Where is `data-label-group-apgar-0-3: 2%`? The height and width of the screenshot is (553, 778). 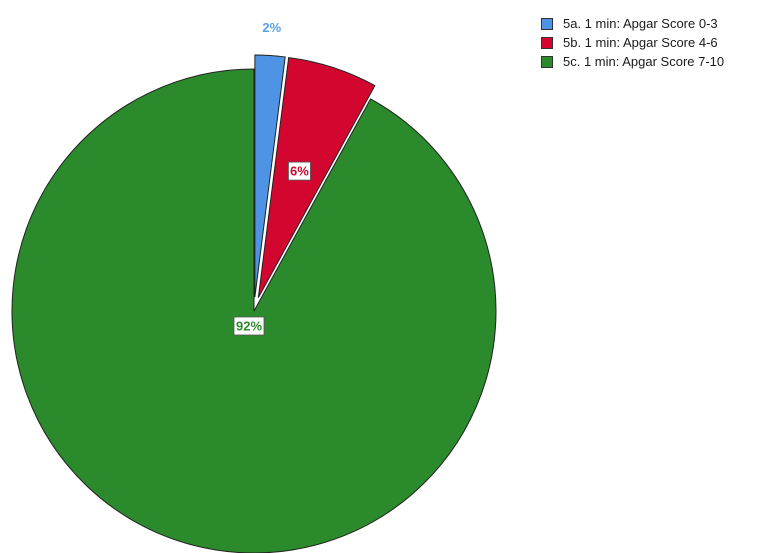 data-label-group-apgar-0-3: 2% is located at coordinates (271, 27).